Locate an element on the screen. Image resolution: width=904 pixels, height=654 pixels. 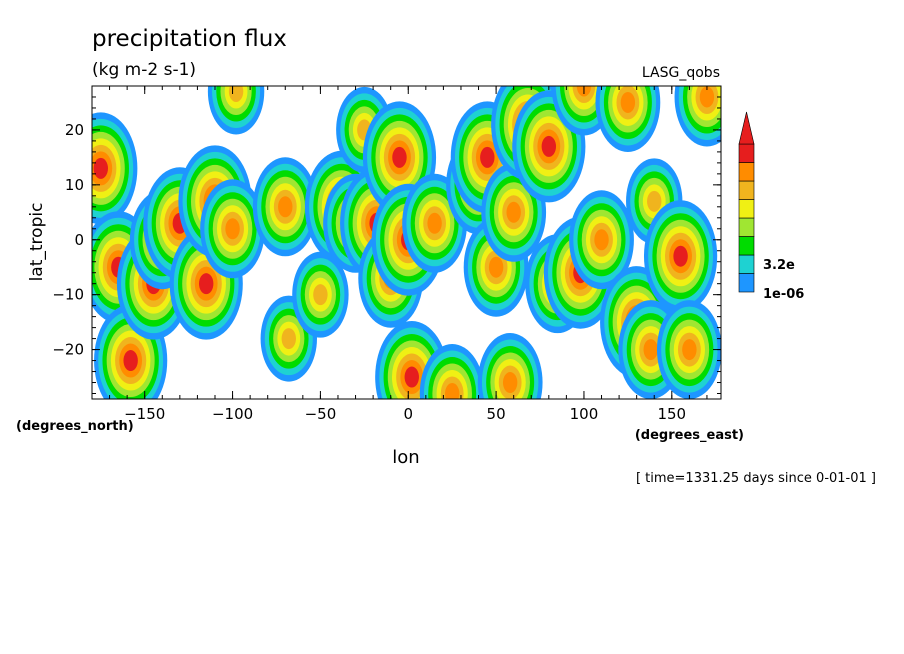
dataset-label: LASG_qobs is located at coordinates (681, 73).